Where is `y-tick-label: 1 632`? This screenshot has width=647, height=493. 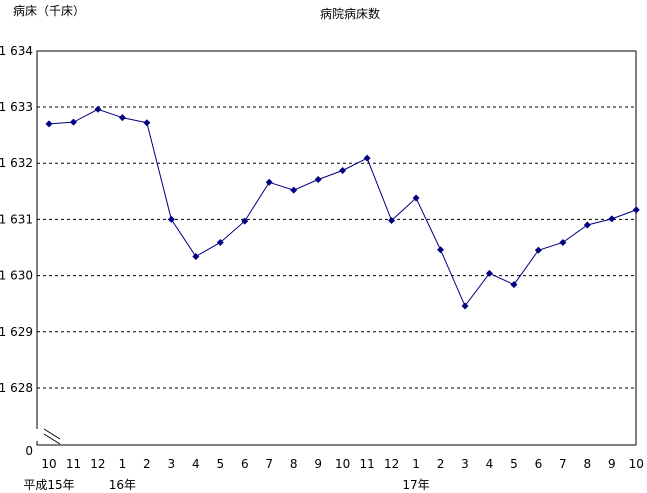
y-tick-label: 1 632 is located at coordinates (16, 163).